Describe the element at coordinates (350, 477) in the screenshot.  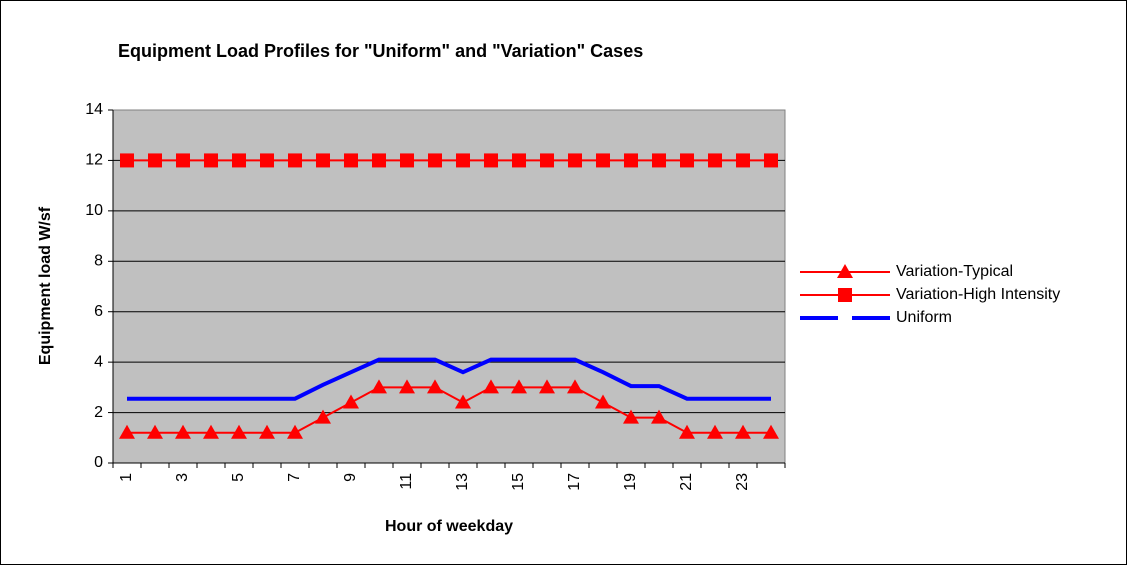
I see `x-tick-label: 9` at that location.